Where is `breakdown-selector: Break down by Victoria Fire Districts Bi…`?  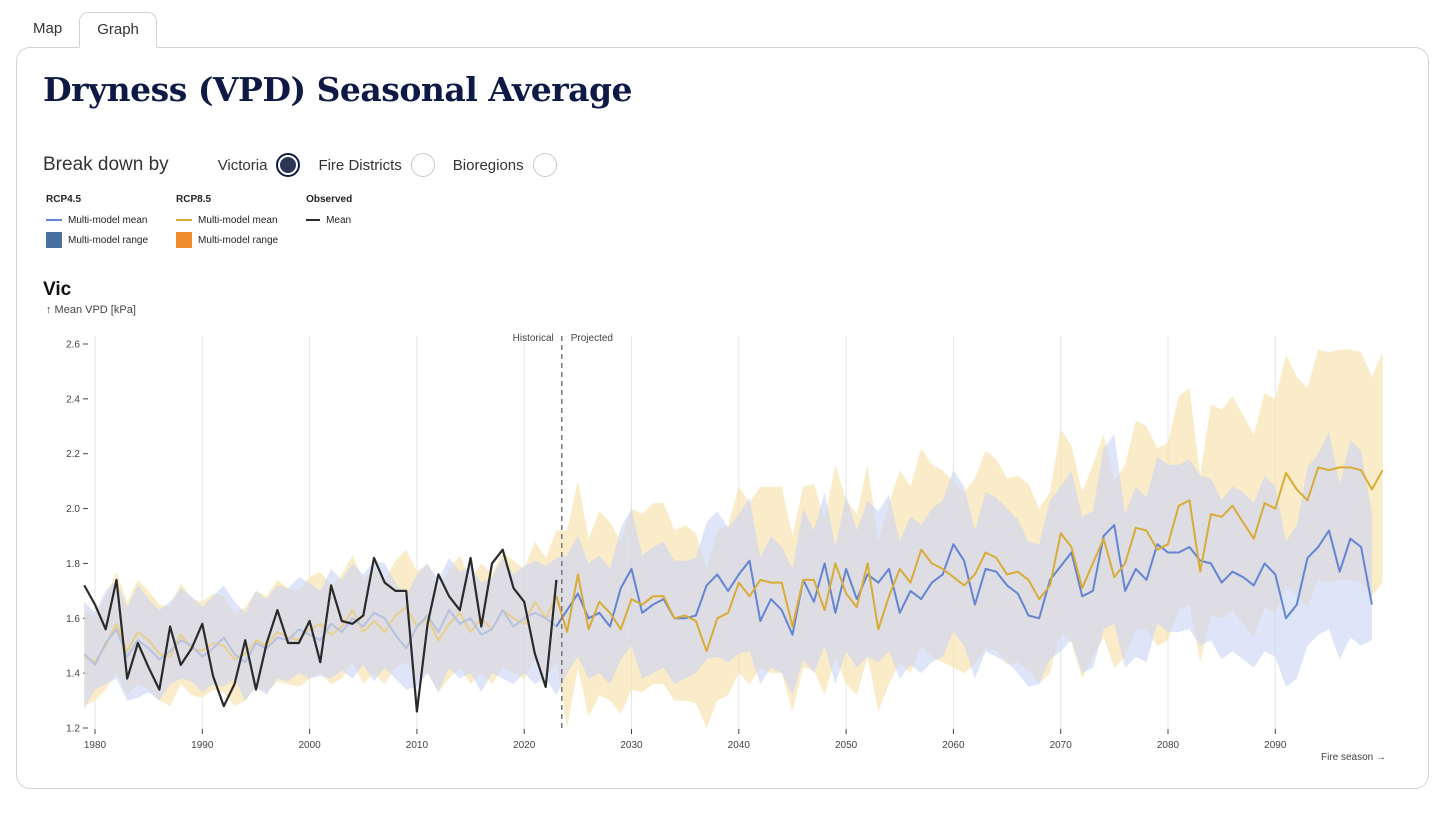 breakdown-selector: Break down by Victoria Fire Districts Bi… is located at coordinates (309, 165).